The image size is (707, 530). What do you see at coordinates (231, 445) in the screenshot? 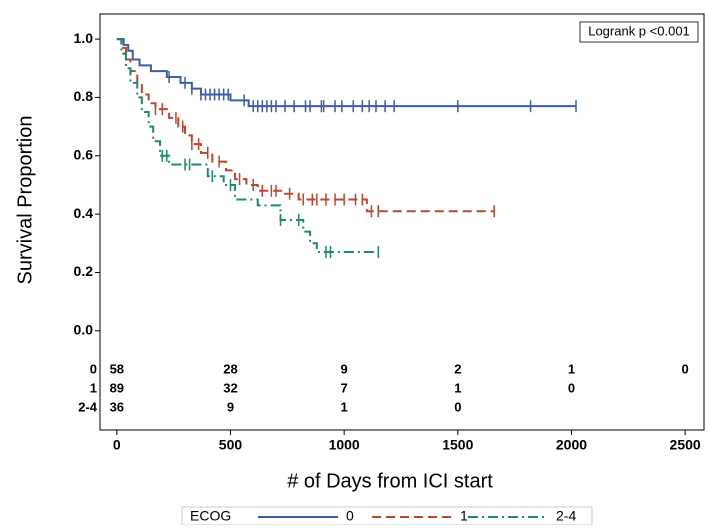
I see `x-tick-label: 500` at bounding box center [231, 445].